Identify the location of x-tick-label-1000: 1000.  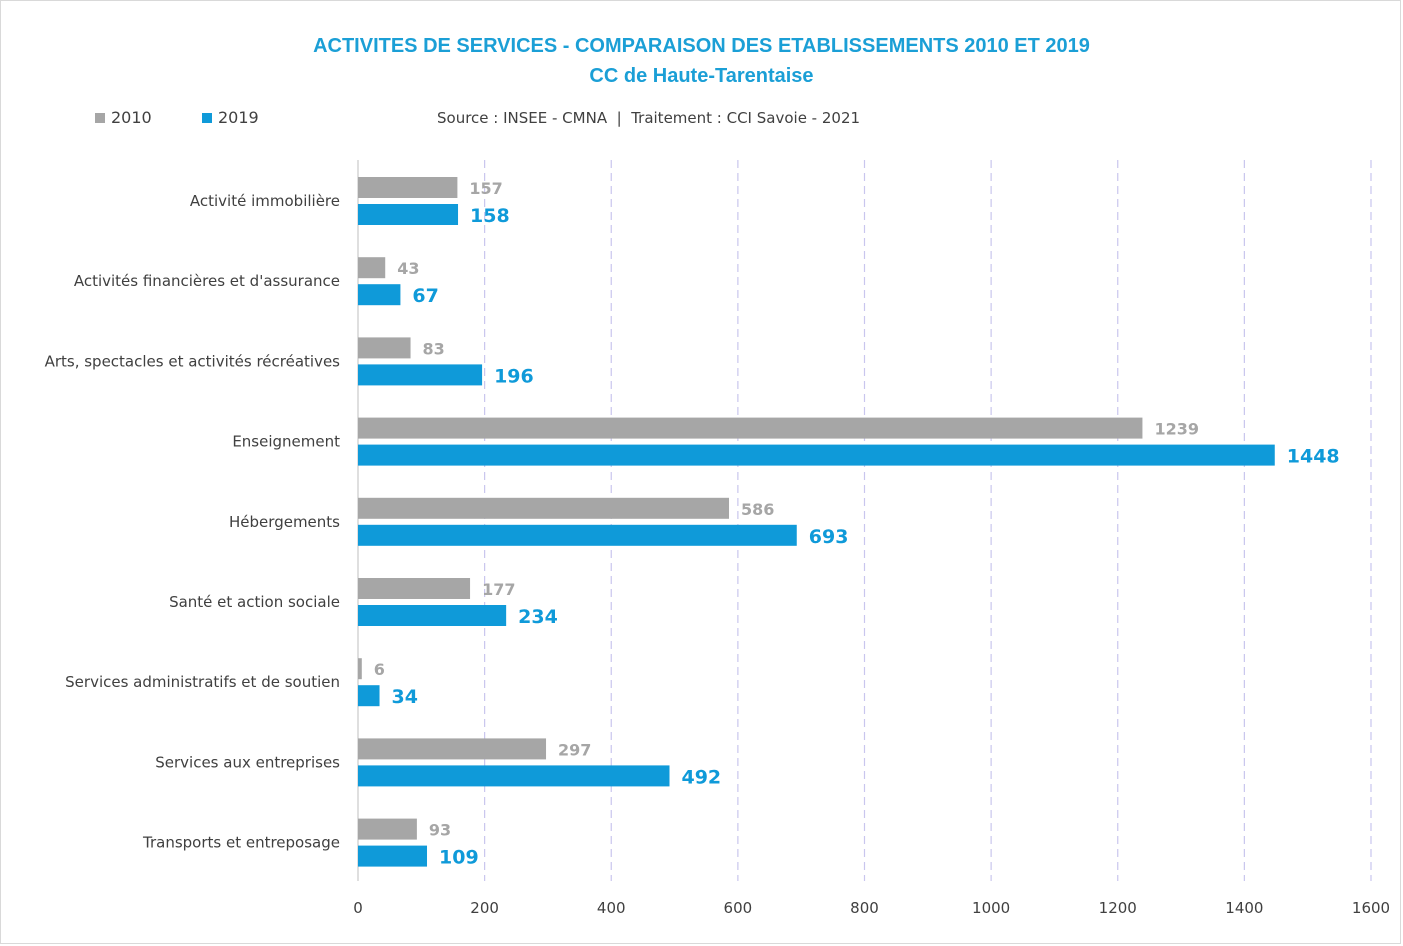
(991, 908).